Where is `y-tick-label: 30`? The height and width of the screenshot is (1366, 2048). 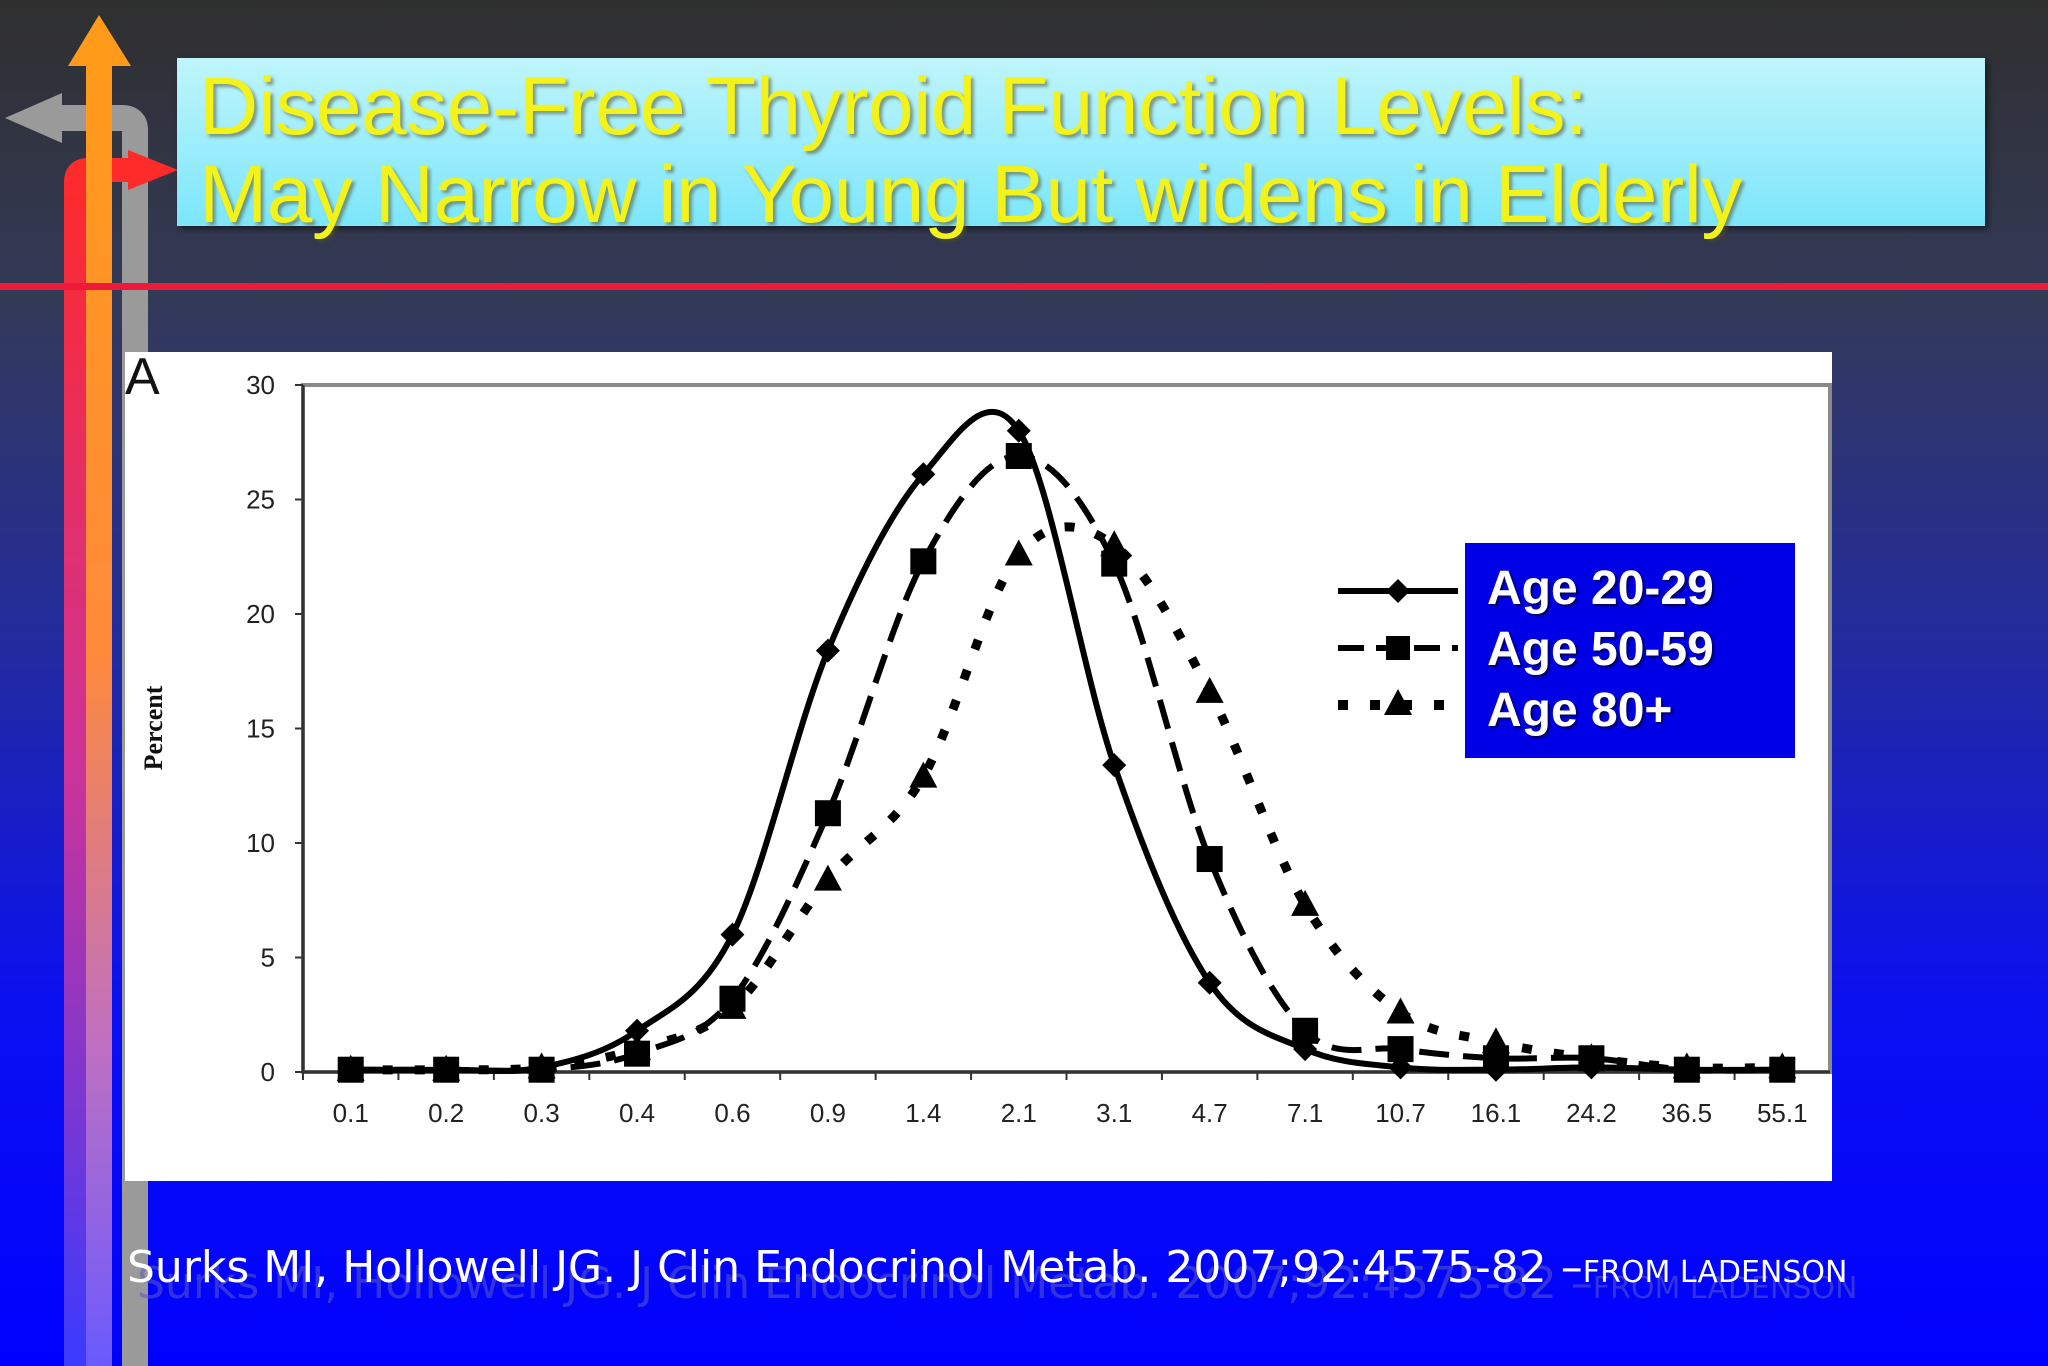 y-tick-label: 30 is located at coordinates (260, 385).